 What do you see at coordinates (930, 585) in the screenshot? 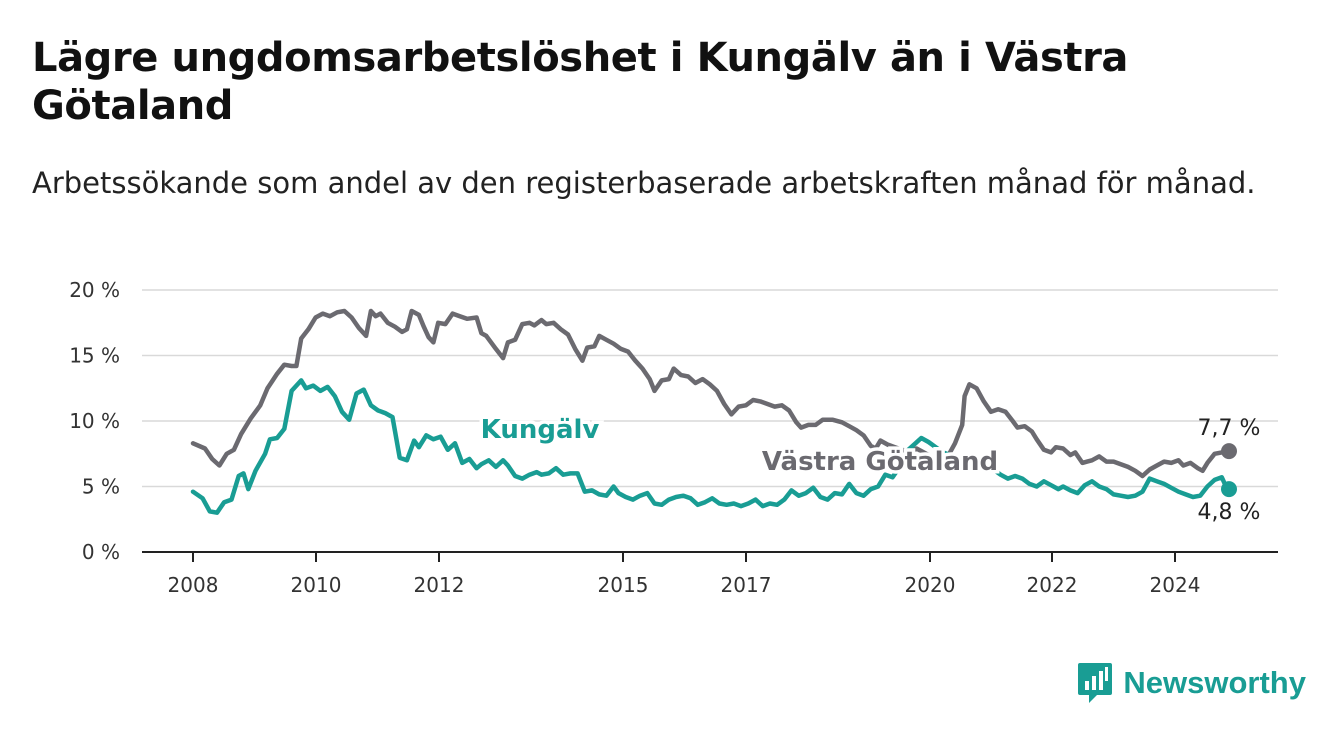
I see `x-tick-label: 2020` at bounding box center [930, 585].